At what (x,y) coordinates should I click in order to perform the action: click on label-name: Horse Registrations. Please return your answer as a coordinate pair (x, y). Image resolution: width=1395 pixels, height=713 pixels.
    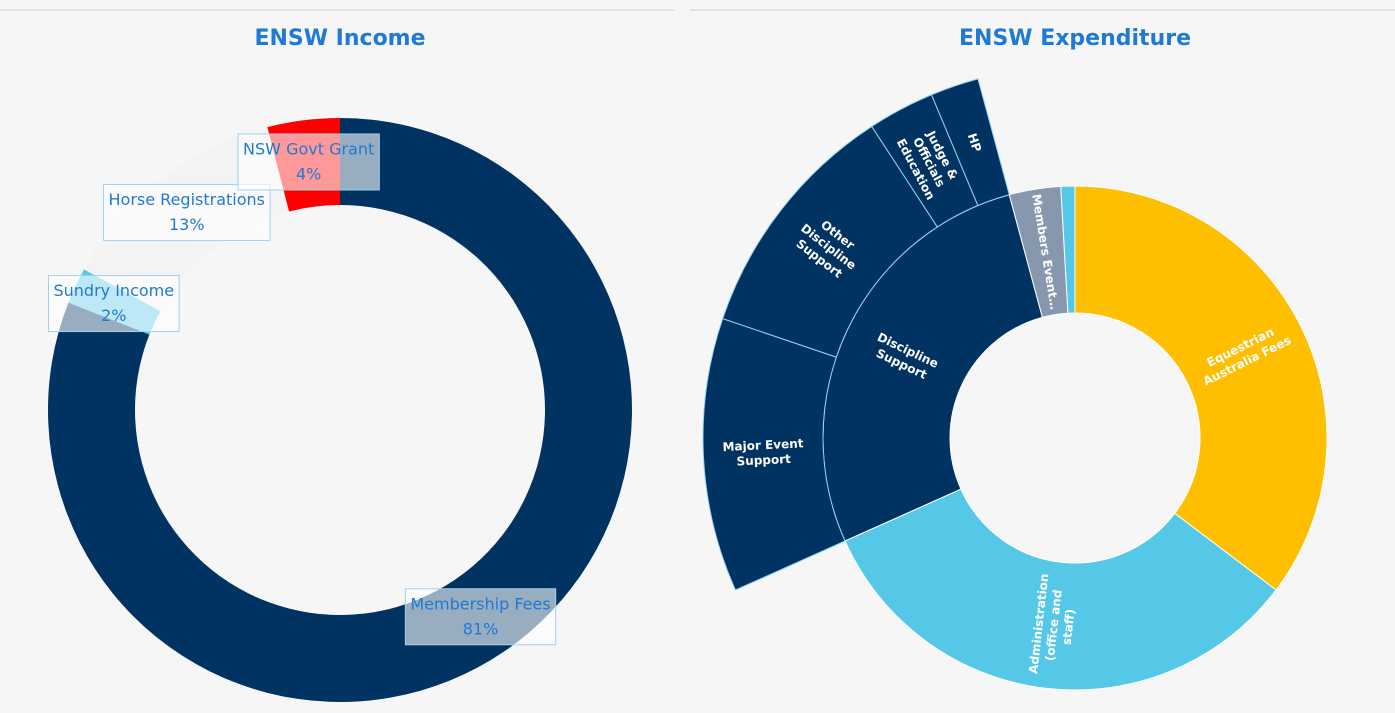
    Looking at the image, I should click on (187, 199).